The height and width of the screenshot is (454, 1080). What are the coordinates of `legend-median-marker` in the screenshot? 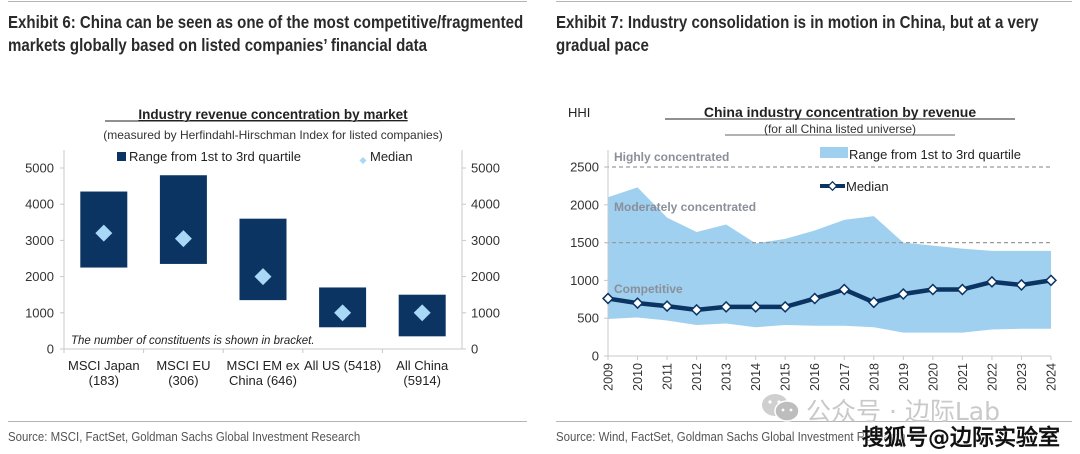 It's located at (832, 186).